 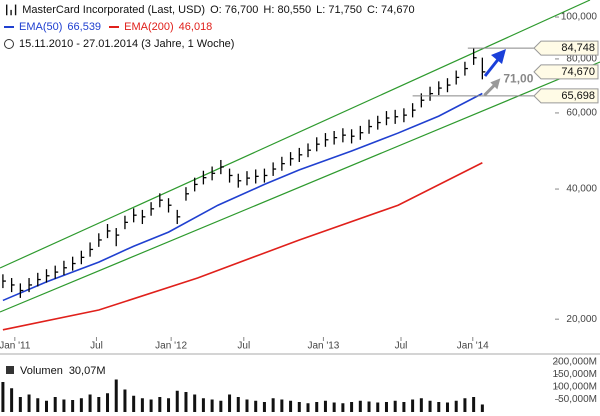 I want to click on legend-ema50-value: 66,539, so click(x=84, y=27).